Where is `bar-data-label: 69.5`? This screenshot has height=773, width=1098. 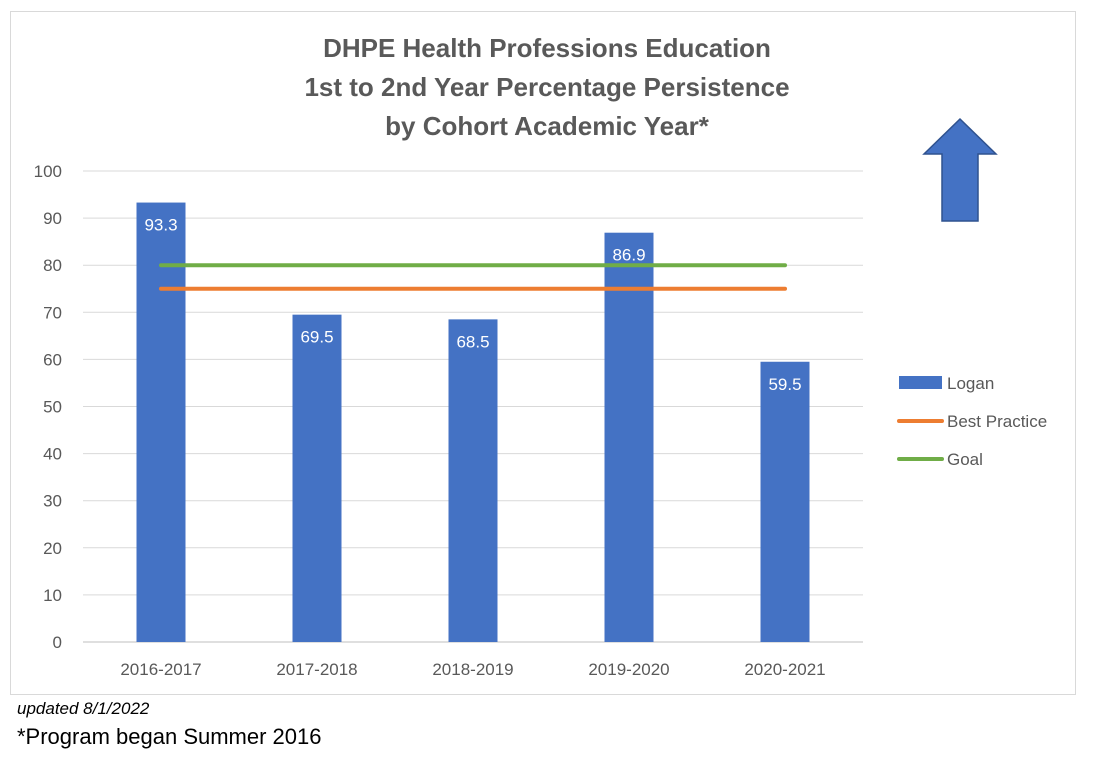
bar-data-label: 69.5 is located at coordinates (316, 337).